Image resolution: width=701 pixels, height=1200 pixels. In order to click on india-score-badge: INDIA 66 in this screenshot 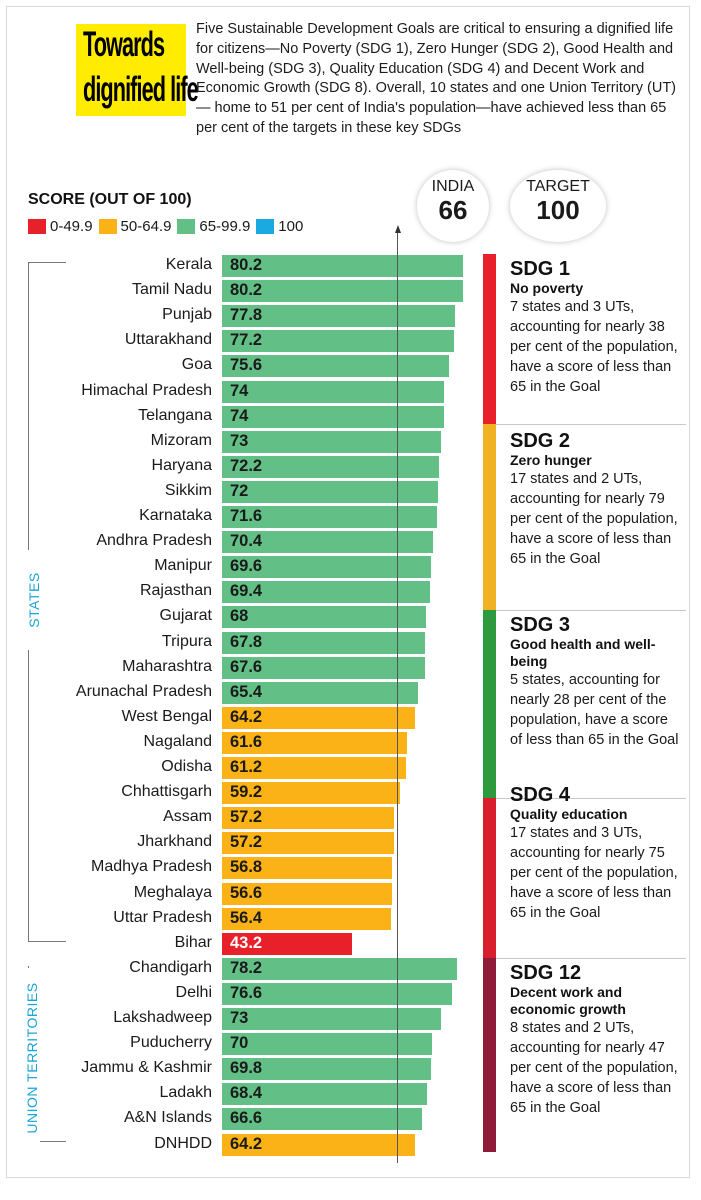, I will do `click(453, 206)`.